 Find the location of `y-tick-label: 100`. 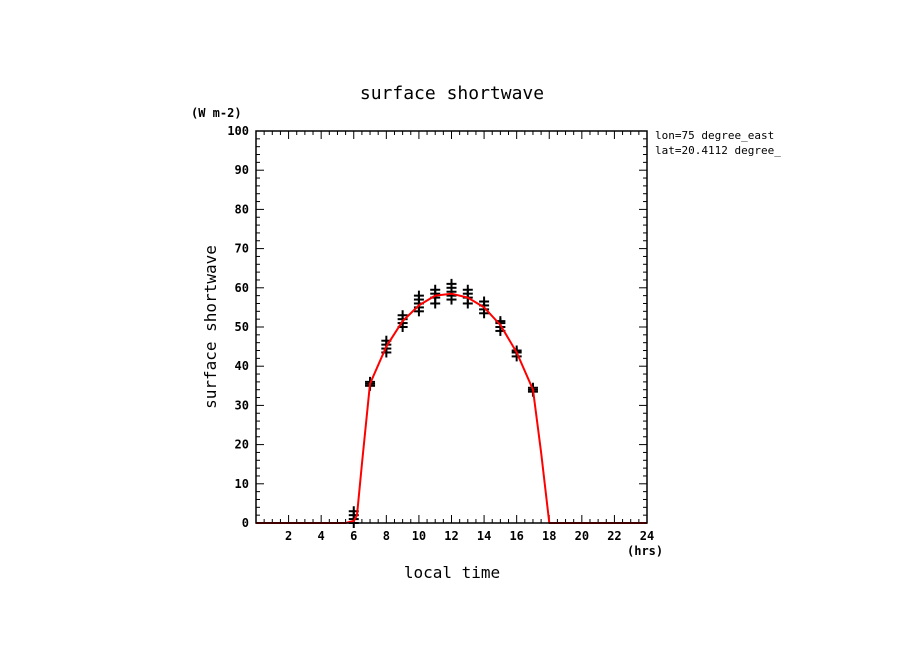

y-tick-label: 100 is located at coordinates (238, 131).